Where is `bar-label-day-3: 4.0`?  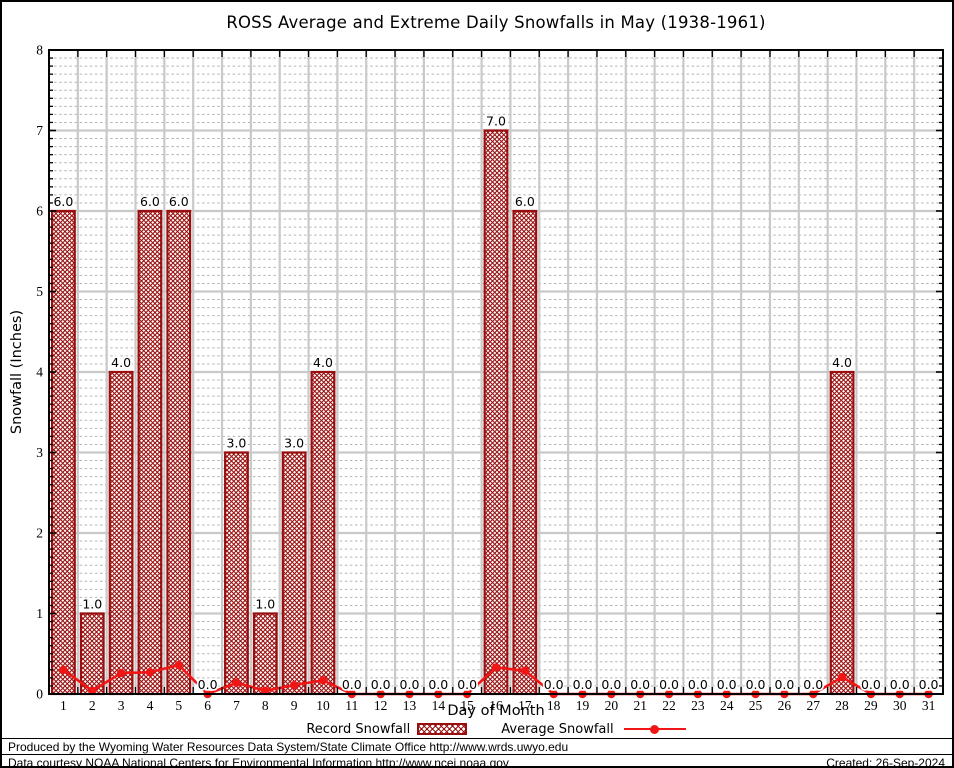 bar-label-day-3: 4.0 is located at coordinates (121, 362).